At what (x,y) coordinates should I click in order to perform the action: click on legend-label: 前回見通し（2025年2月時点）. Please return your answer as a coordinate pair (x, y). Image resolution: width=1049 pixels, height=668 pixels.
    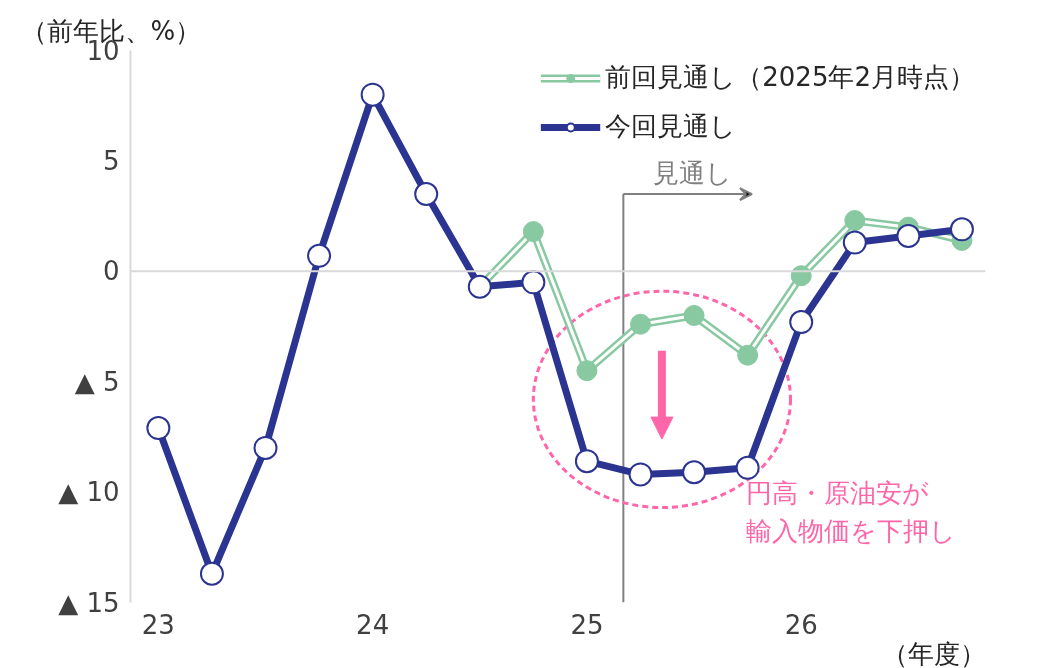
    Looking at the image, I should click on (790, 77).